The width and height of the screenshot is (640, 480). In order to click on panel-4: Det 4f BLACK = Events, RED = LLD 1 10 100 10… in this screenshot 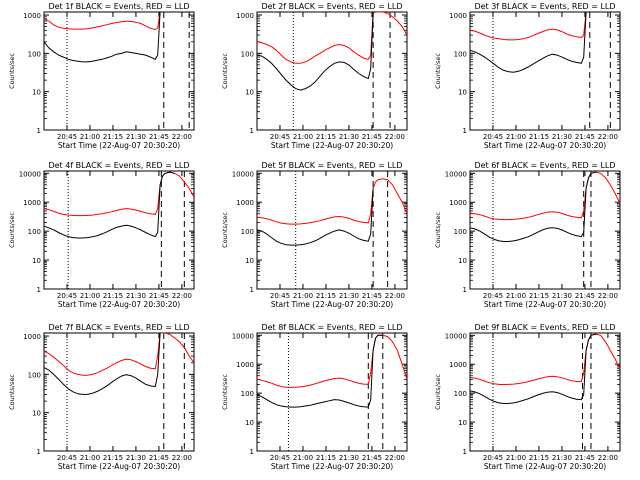, I will do `click(101, 235)`.